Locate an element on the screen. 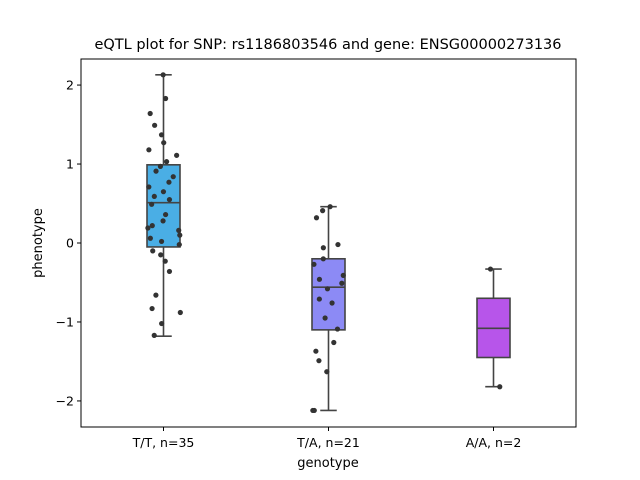 This screenshot has height=480, width=640. x-axis: T/T, n=35 T/A, n=21 A/A, n=2 is located at coordinates (327, 438).